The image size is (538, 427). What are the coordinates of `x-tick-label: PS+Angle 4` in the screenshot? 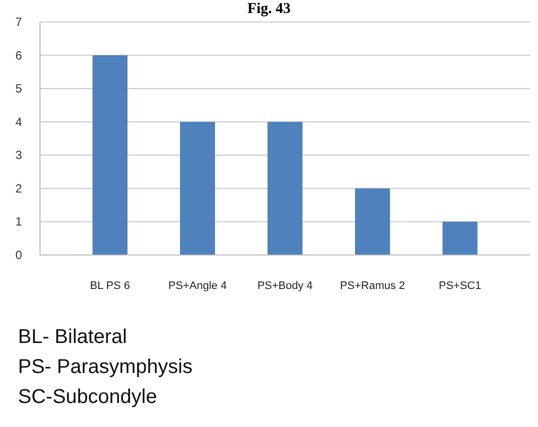 It's located at (197, 286).